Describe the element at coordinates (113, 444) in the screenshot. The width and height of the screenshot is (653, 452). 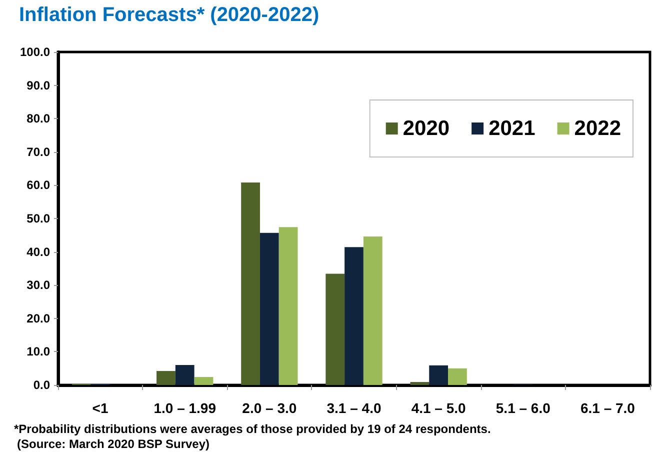
I see `text: (Source: March 2020 BSP Survey)` at that location.